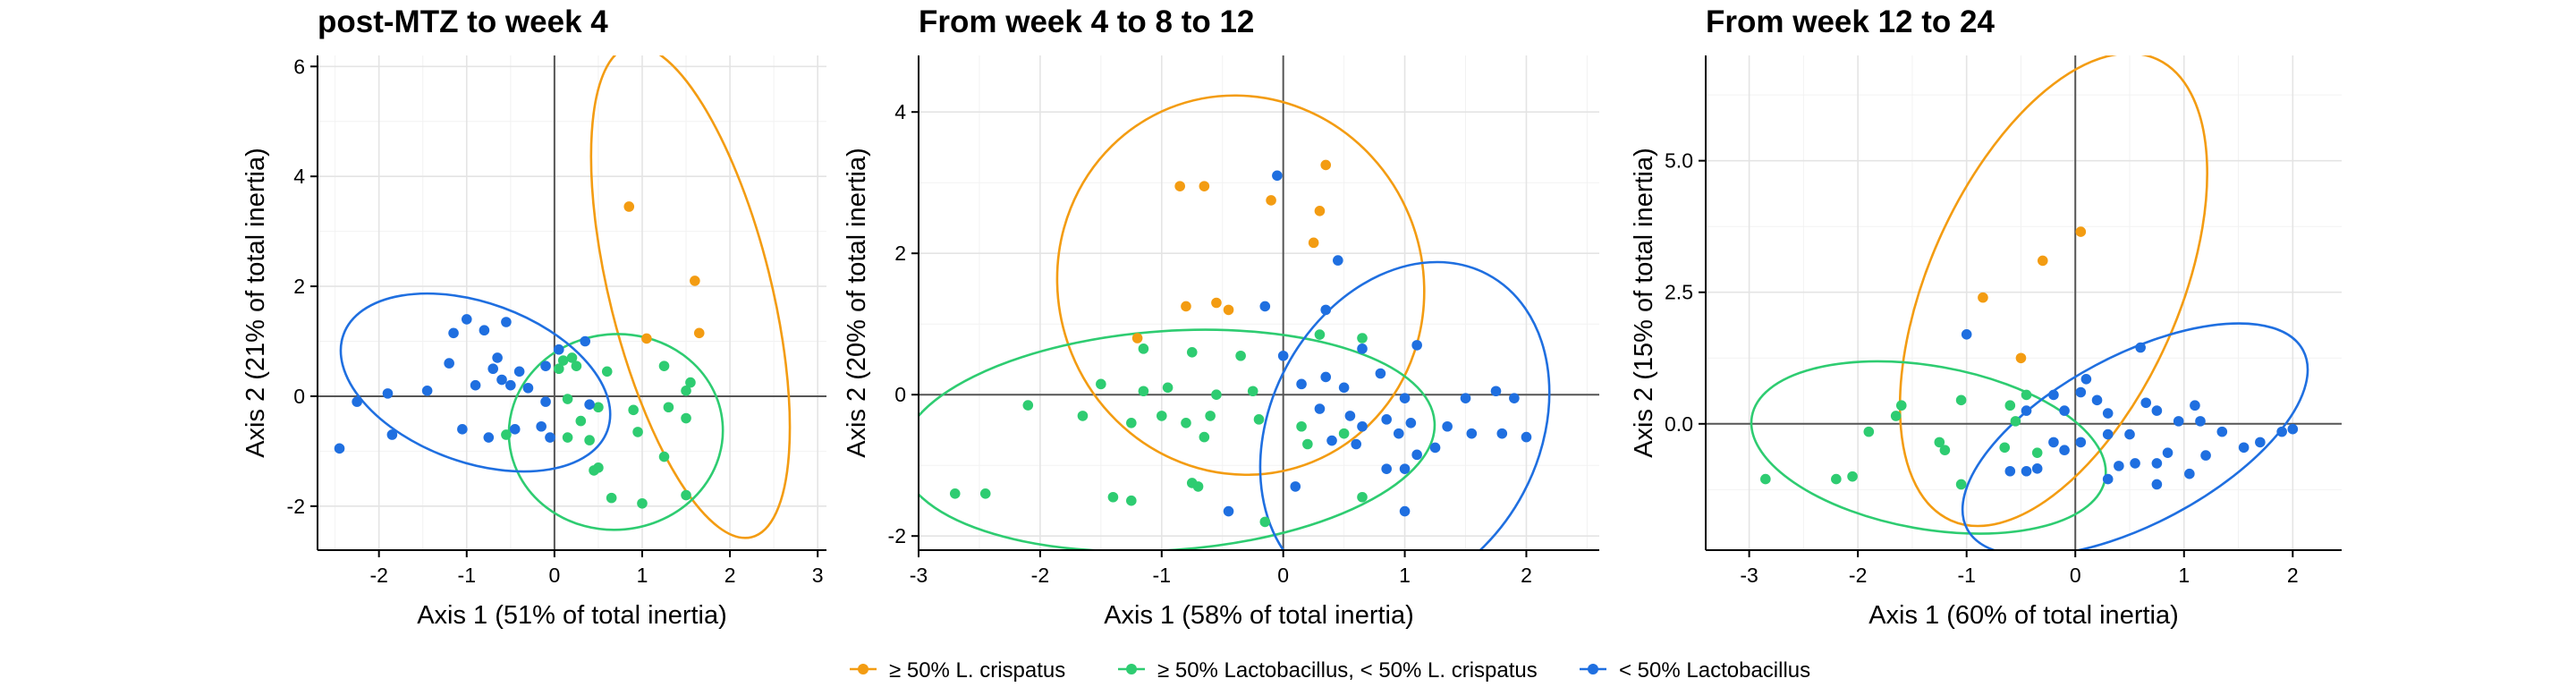  I want to click on panel-3-title: From week 12 to 24, so click(1850, 21).